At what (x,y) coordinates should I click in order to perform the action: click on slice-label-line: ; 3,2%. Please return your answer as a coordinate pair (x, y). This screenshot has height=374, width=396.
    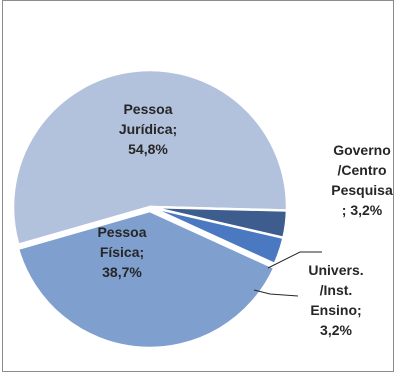
    Looking at the image, I should click on (362, 210).